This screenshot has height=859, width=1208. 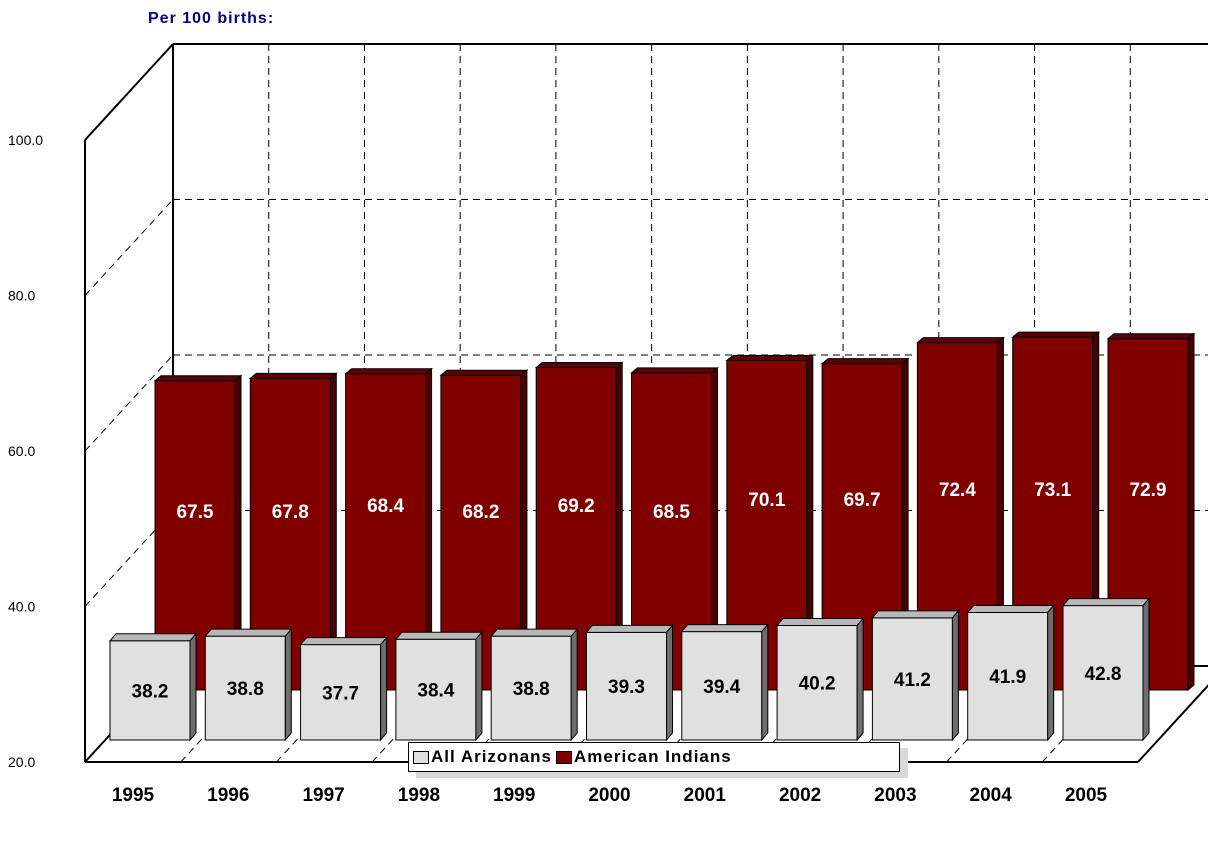 What do you see at coordinates (1148, 490) in the screenshot?
I see `data-label-american-indians: 72.9` at bounding box center [1148, 490].